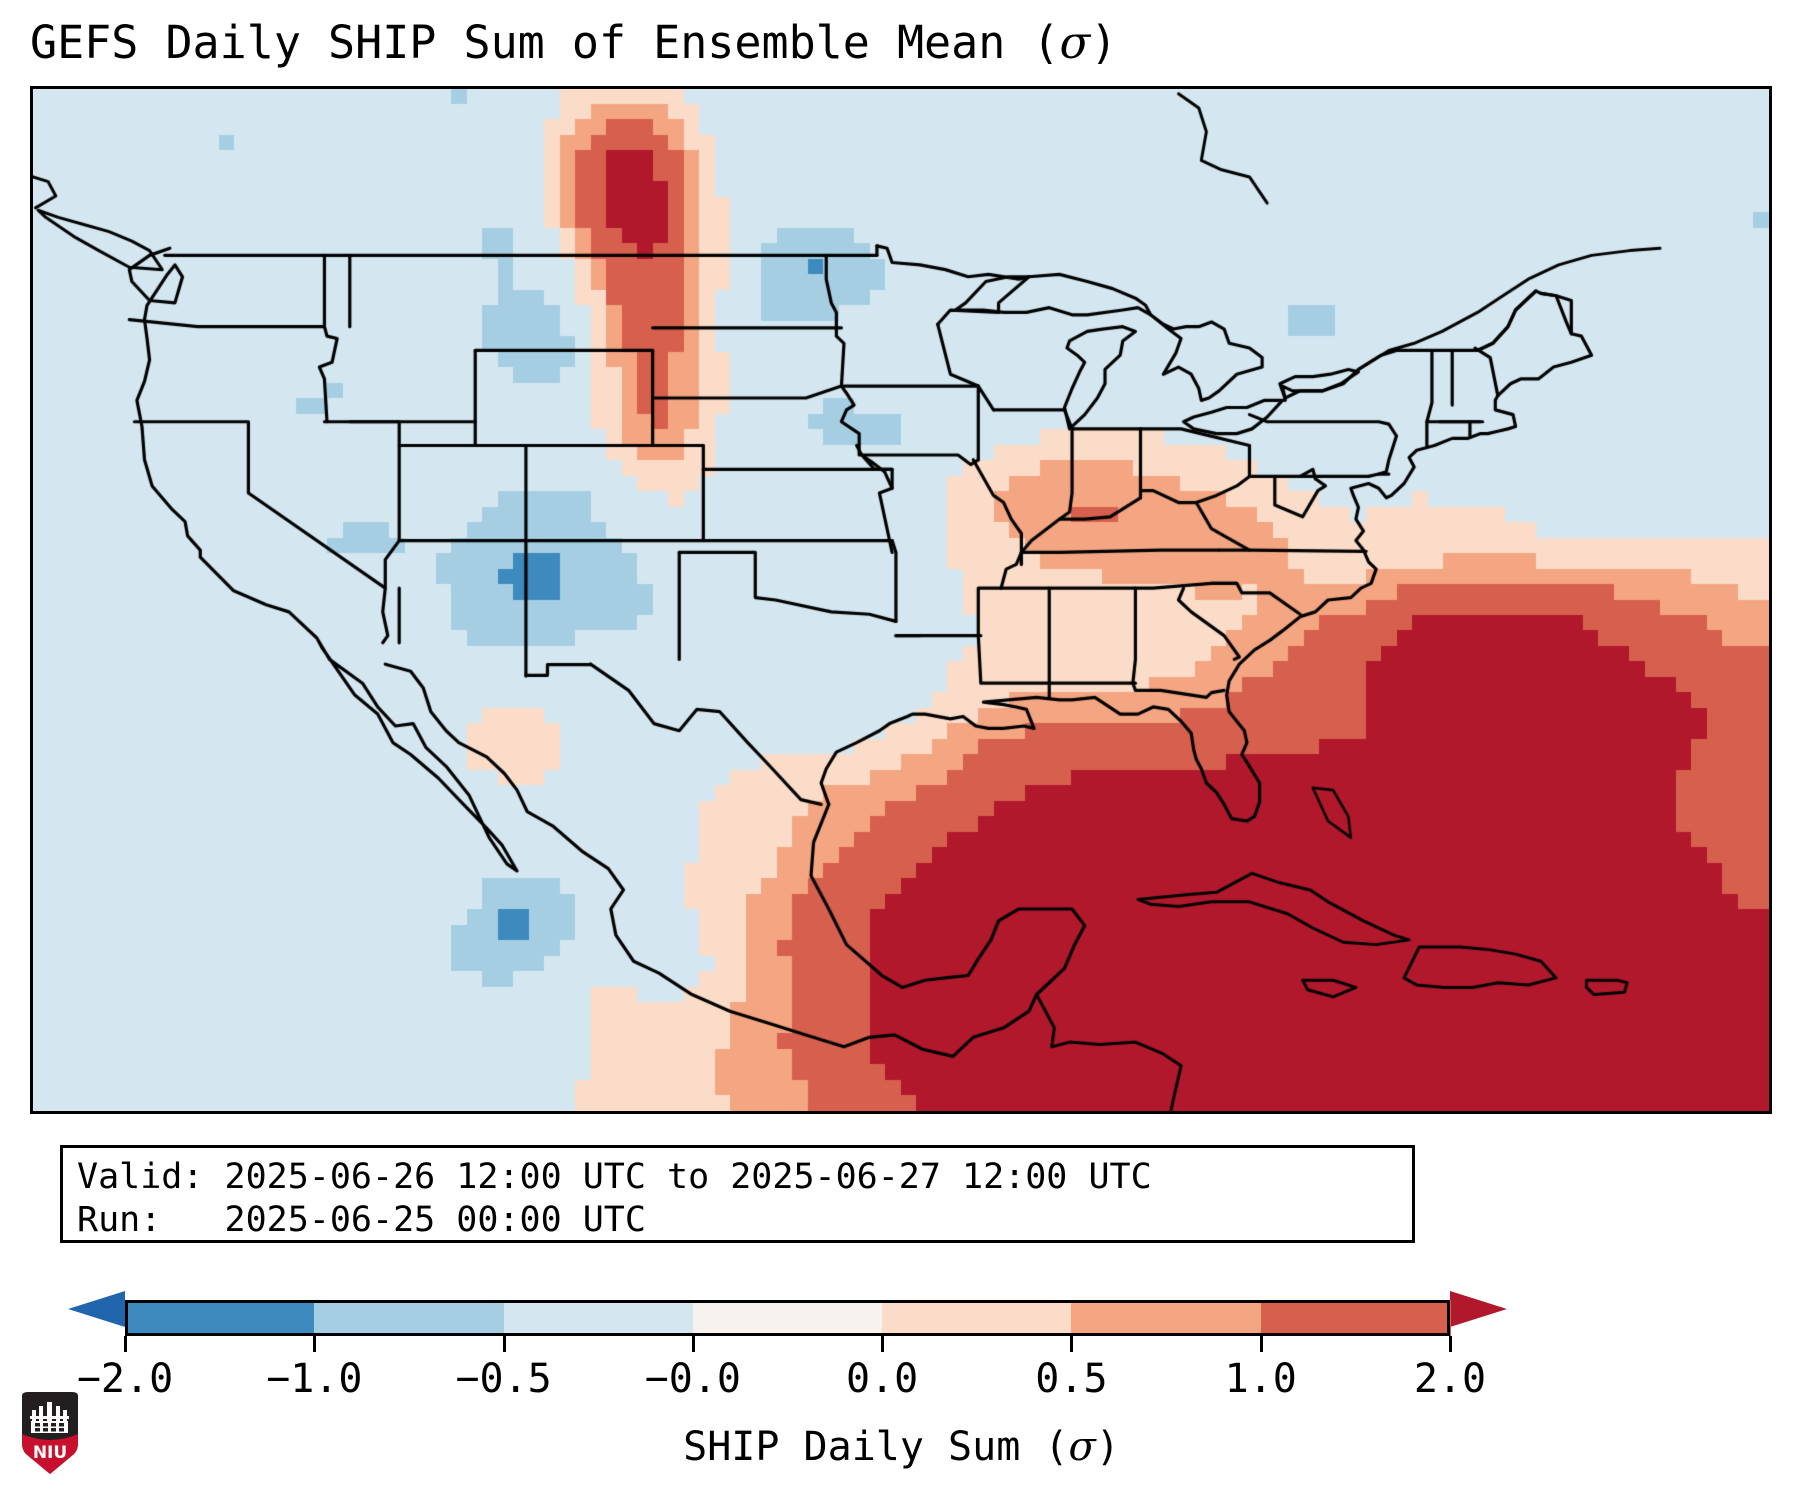 The height and width of the screenshot is (1506, 1803). Describe the element at coordinates (1082, 1447) in the screenshot. I see `sigma-glyph-axis: σ` at that location.